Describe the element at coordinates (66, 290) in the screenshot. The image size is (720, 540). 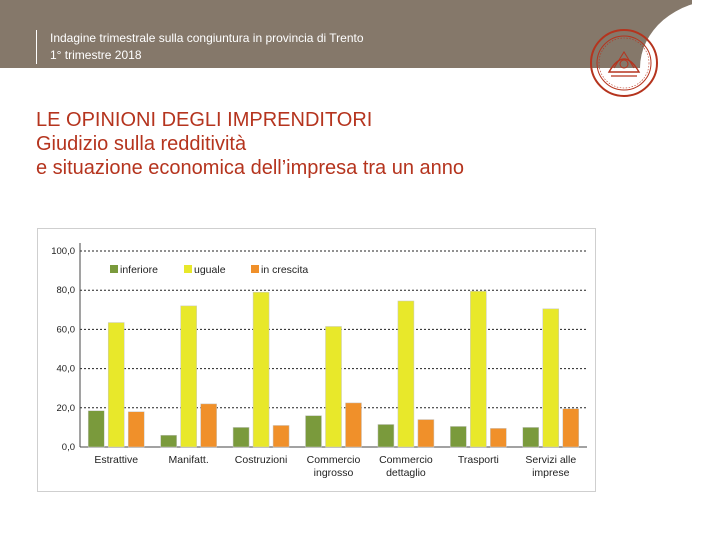
I see `y-tick-label: 80,0` at that location.